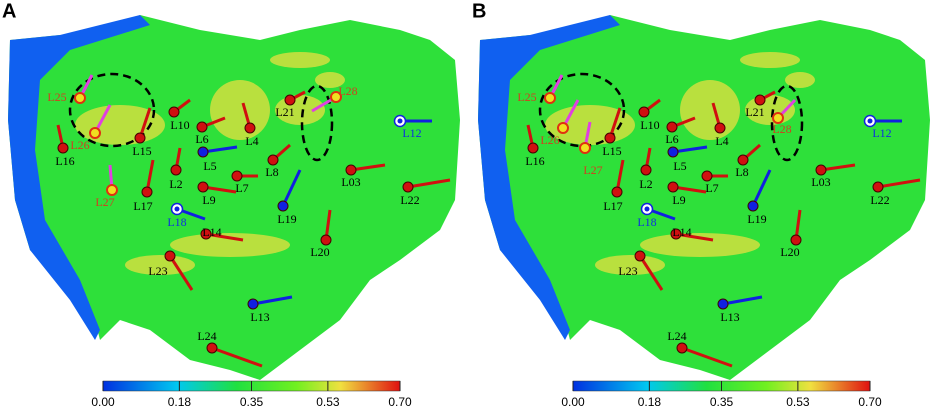  Describe the element at coordinates (175, 184) in the screenshot. I see `site-label: L2` at that location.